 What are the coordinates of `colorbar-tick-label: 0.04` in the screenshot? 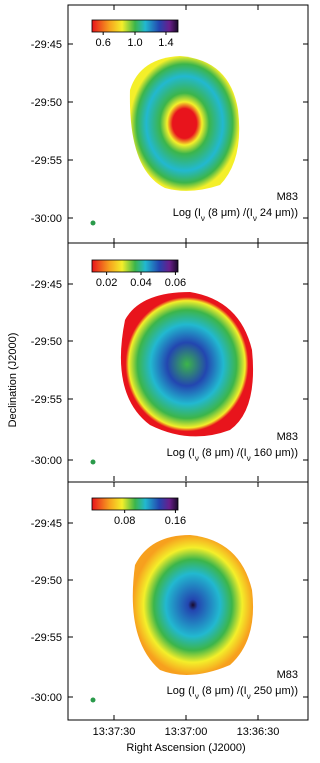 It's located at (140, 283).